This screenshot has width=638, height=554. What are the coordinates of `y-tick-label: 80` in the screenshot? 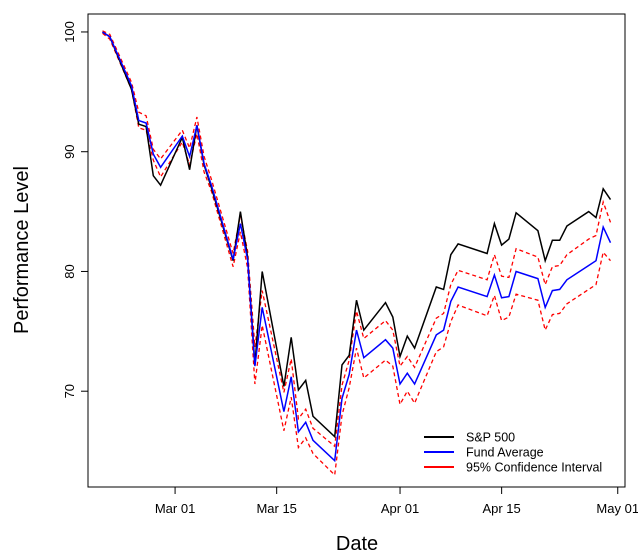 It's located at (69, 271).